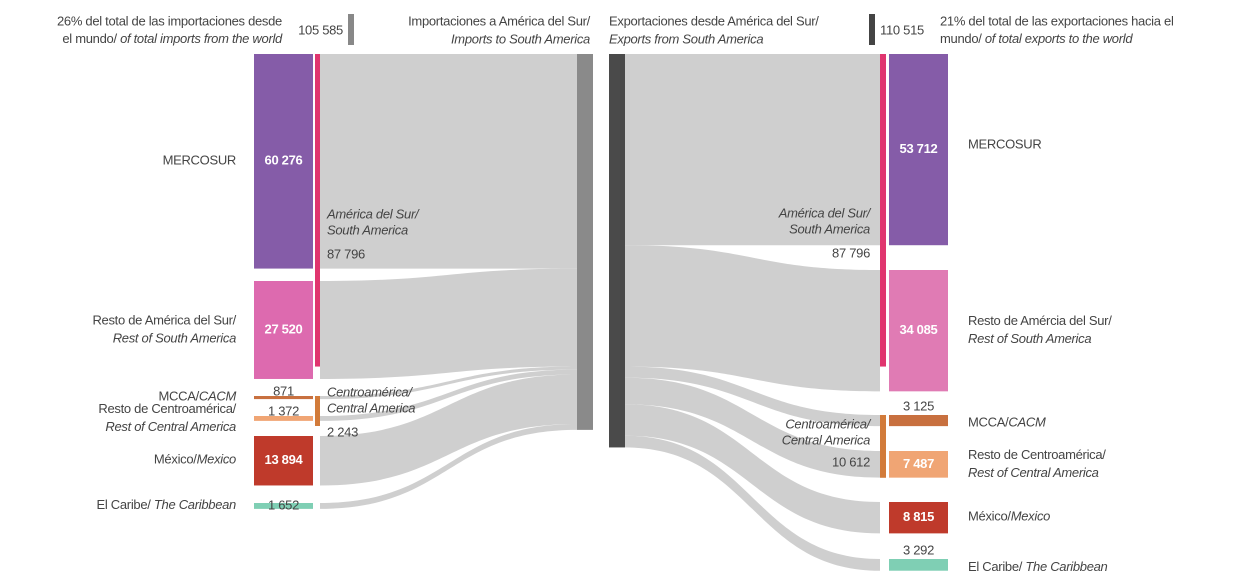 This screenshot has height=571, width=1244. Describe the element at coordinates (918, 549) in the screenshot. I see `node-value: 3 292` at that location.